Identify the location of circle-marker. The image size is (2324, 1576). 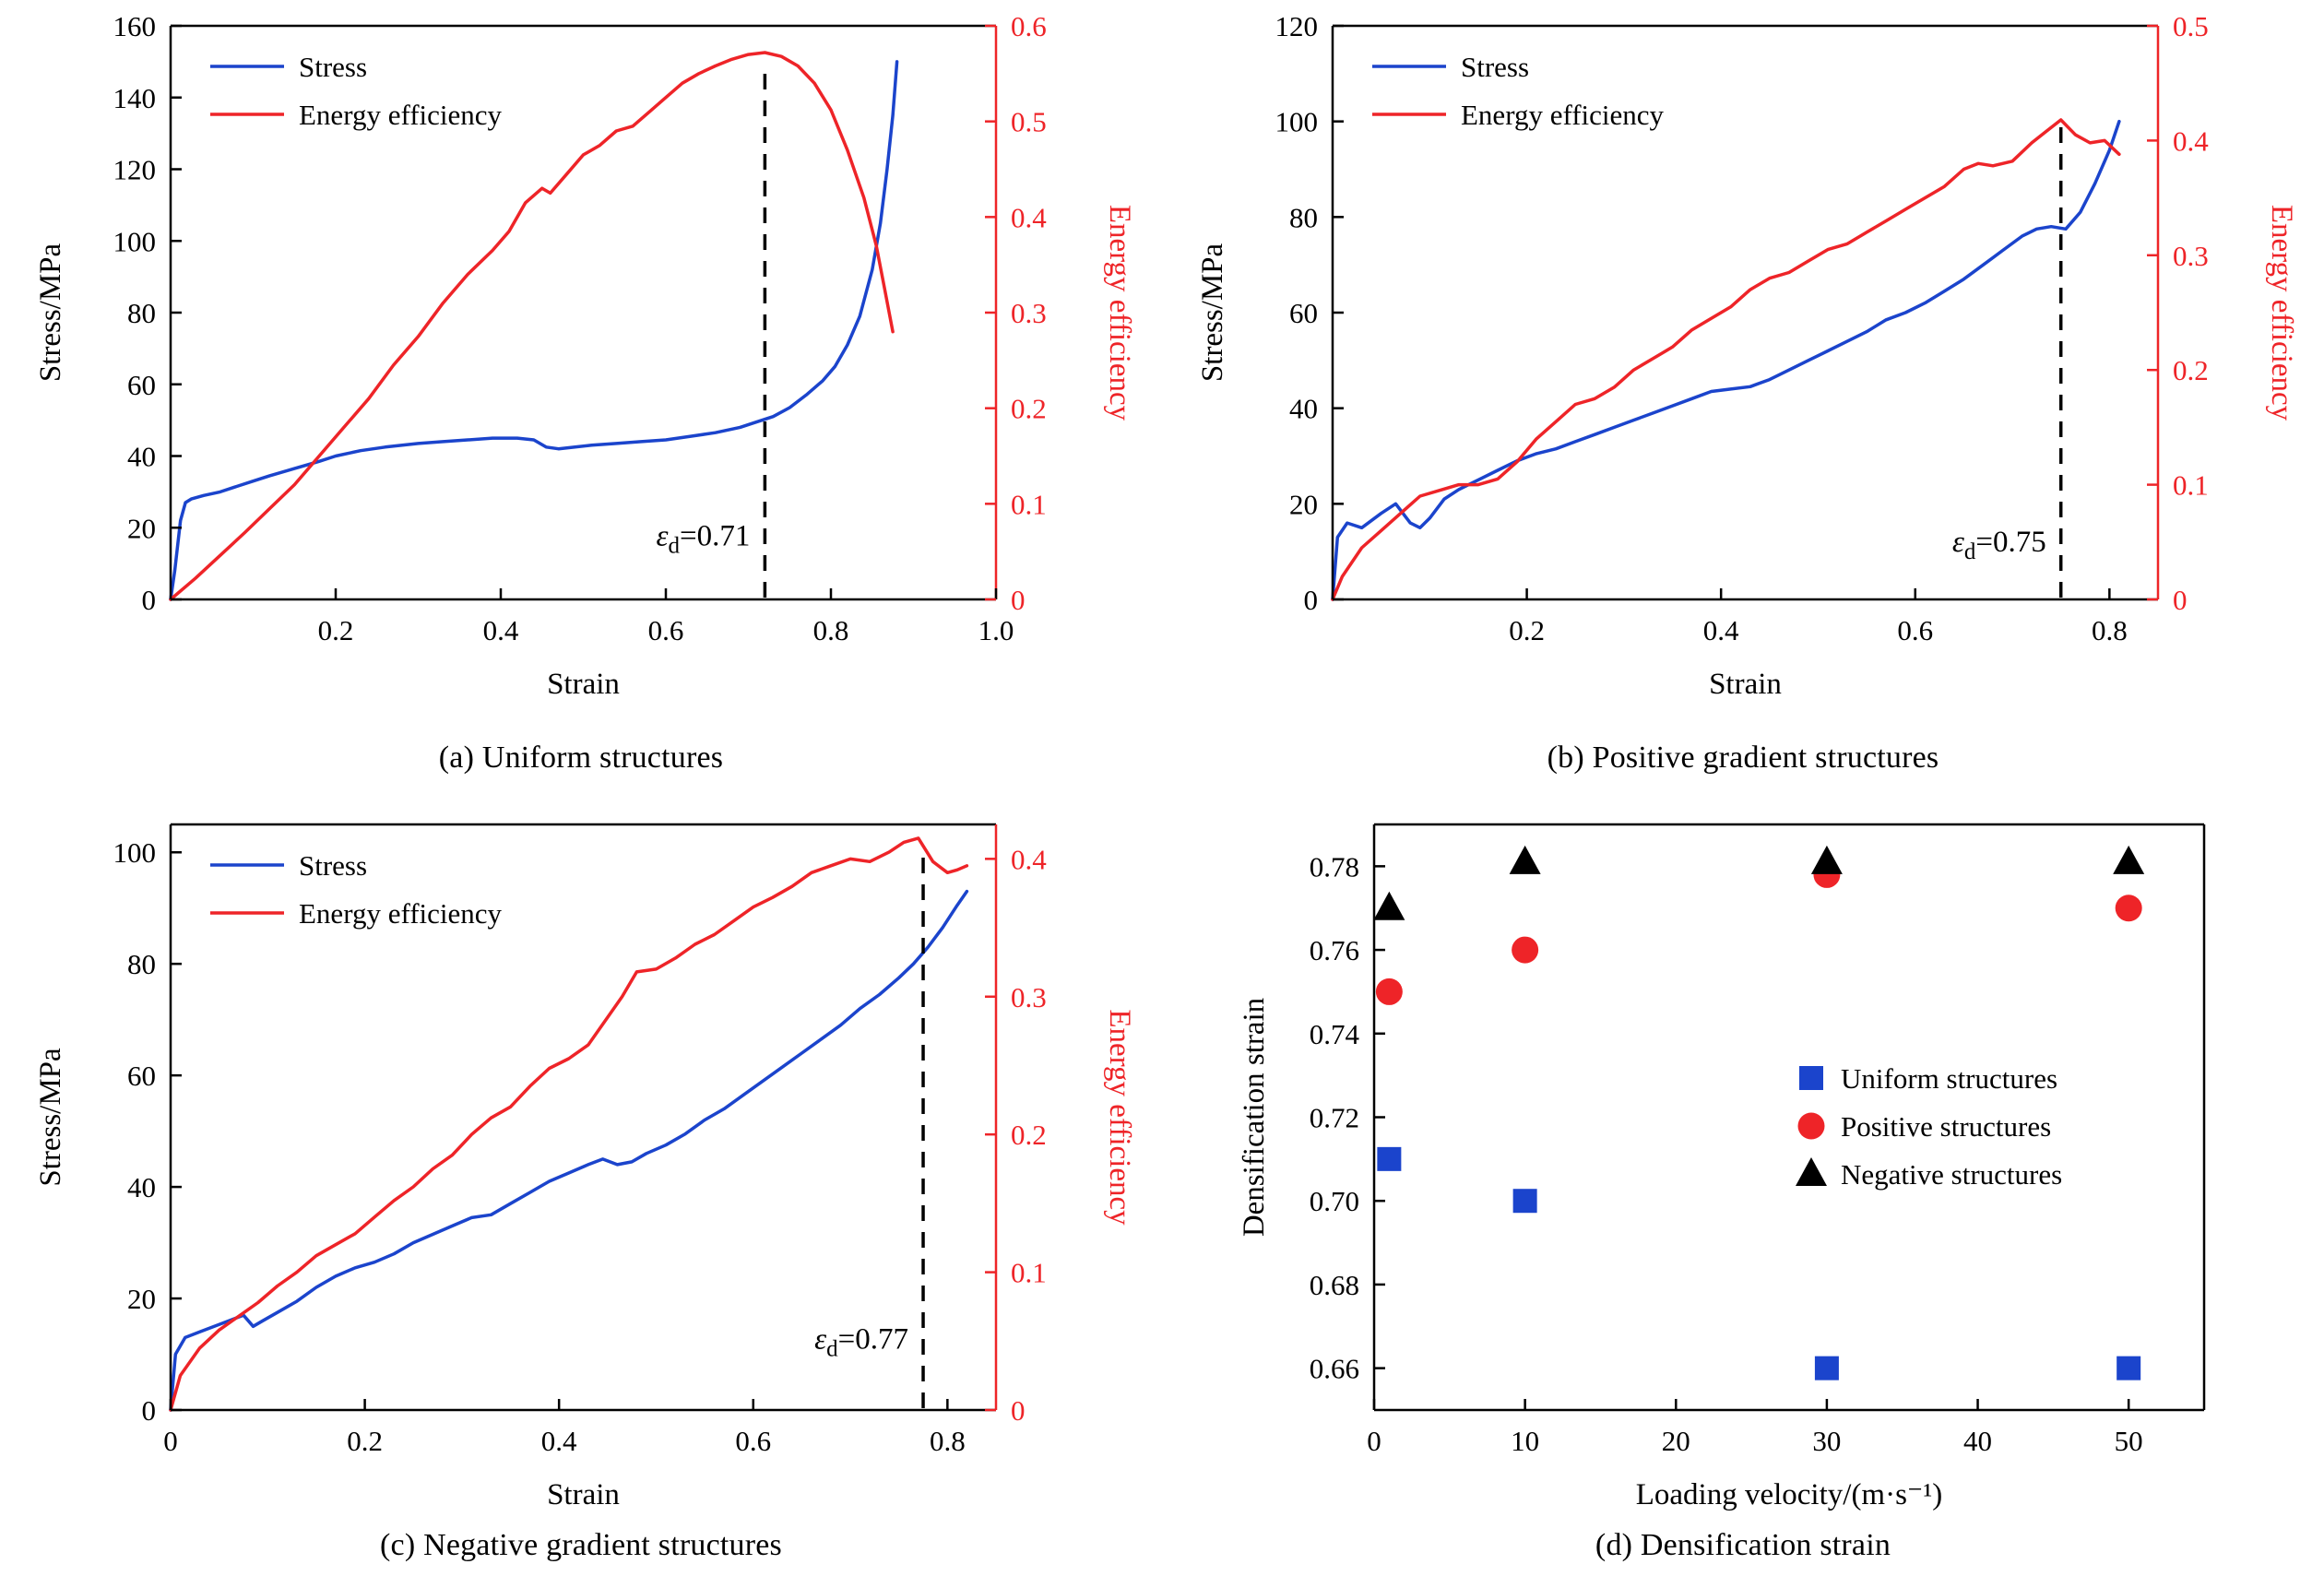
(1389, 992).